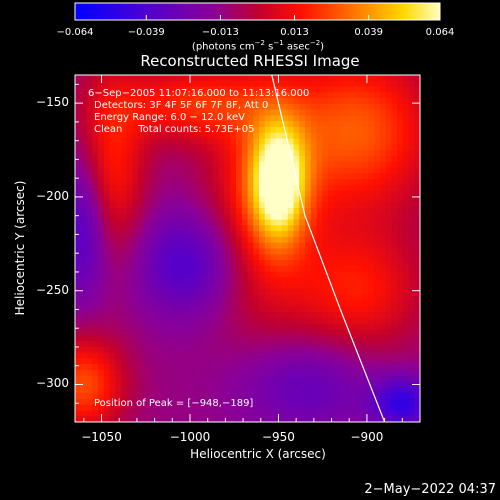  I want to click on energy-range-annotation: Energy Range: 6.0 − 12.0 keV, so click(169, 117).